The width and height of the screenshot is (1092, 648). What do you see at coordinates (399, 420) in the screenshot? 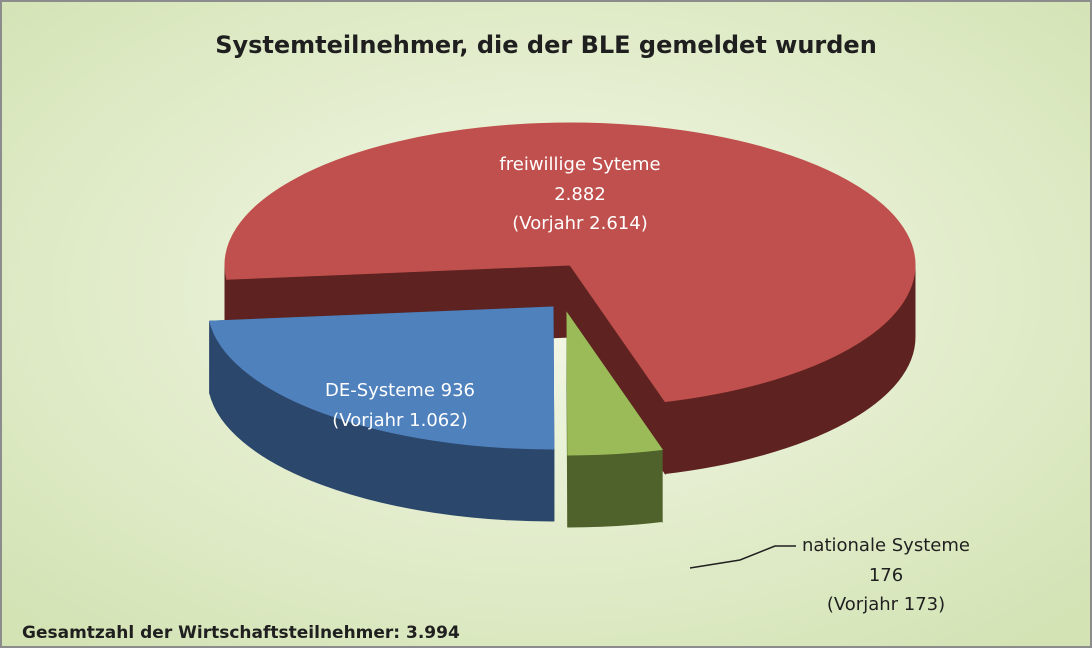
I see `previous-label: (Vorjahr 1.062)` at bounding box center [399, 420].